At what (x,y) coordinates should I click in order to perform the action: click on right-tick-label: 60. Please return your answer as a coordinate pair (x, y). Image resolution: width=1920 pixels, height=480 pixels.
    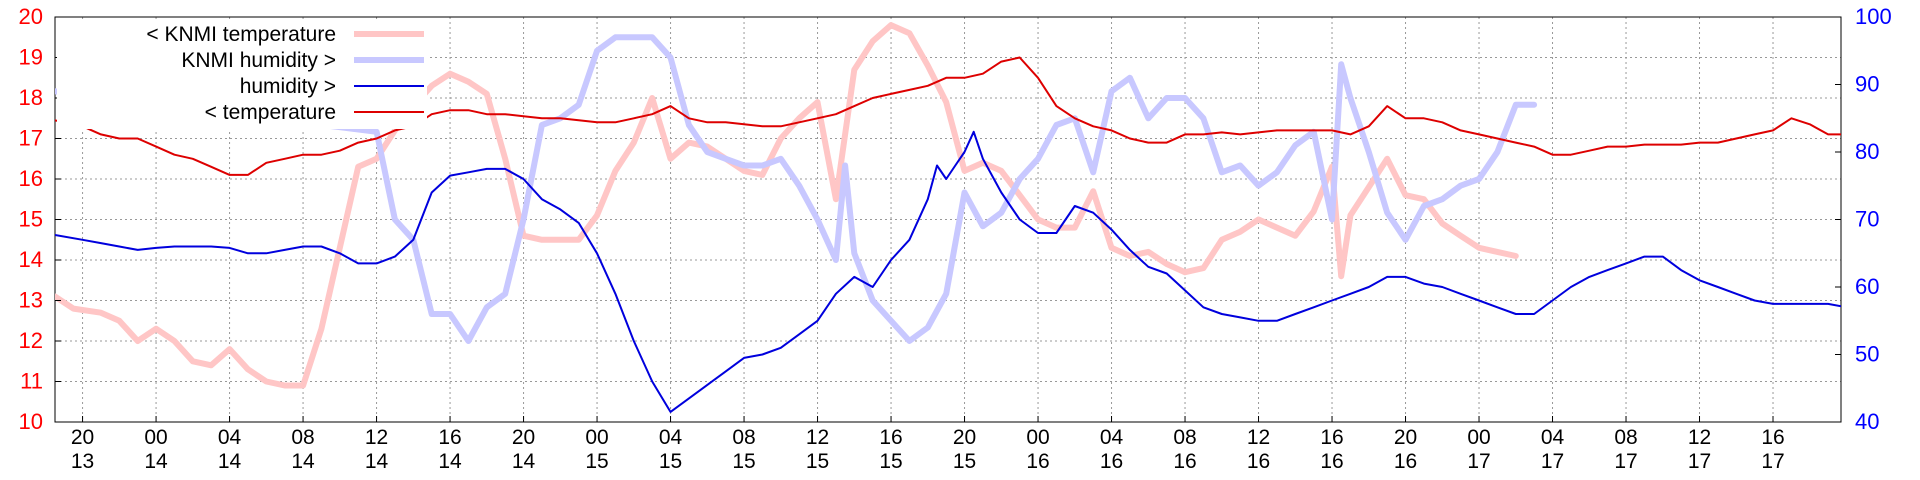
    Looking at the image, I should click on (1867, 286).